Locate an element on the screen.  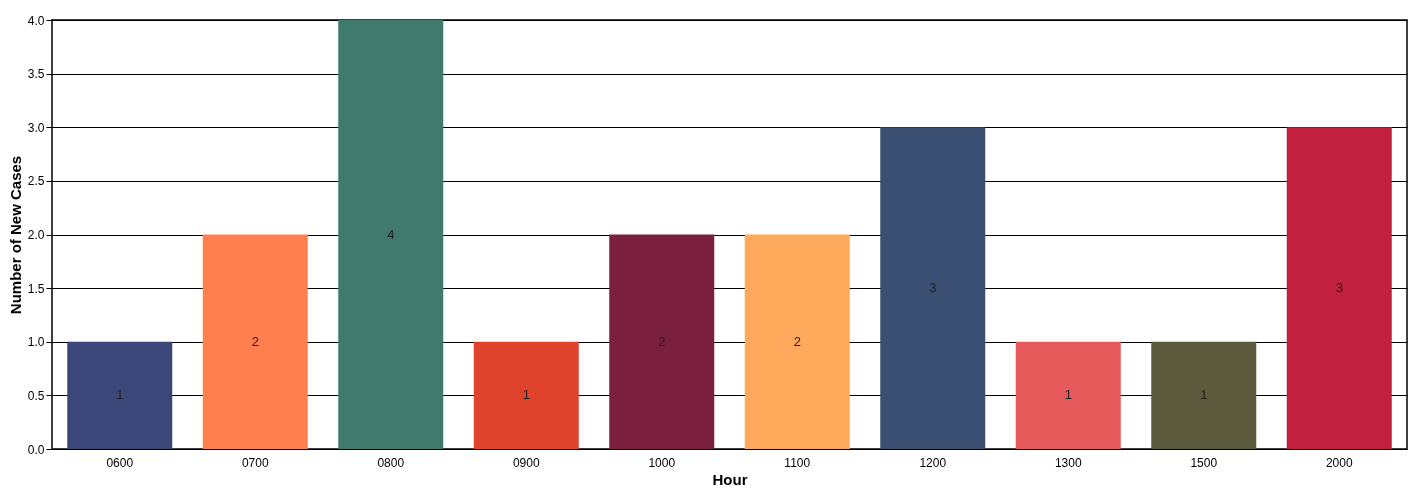
x-tick-label: 0700 is located at coordinates (255, 462).